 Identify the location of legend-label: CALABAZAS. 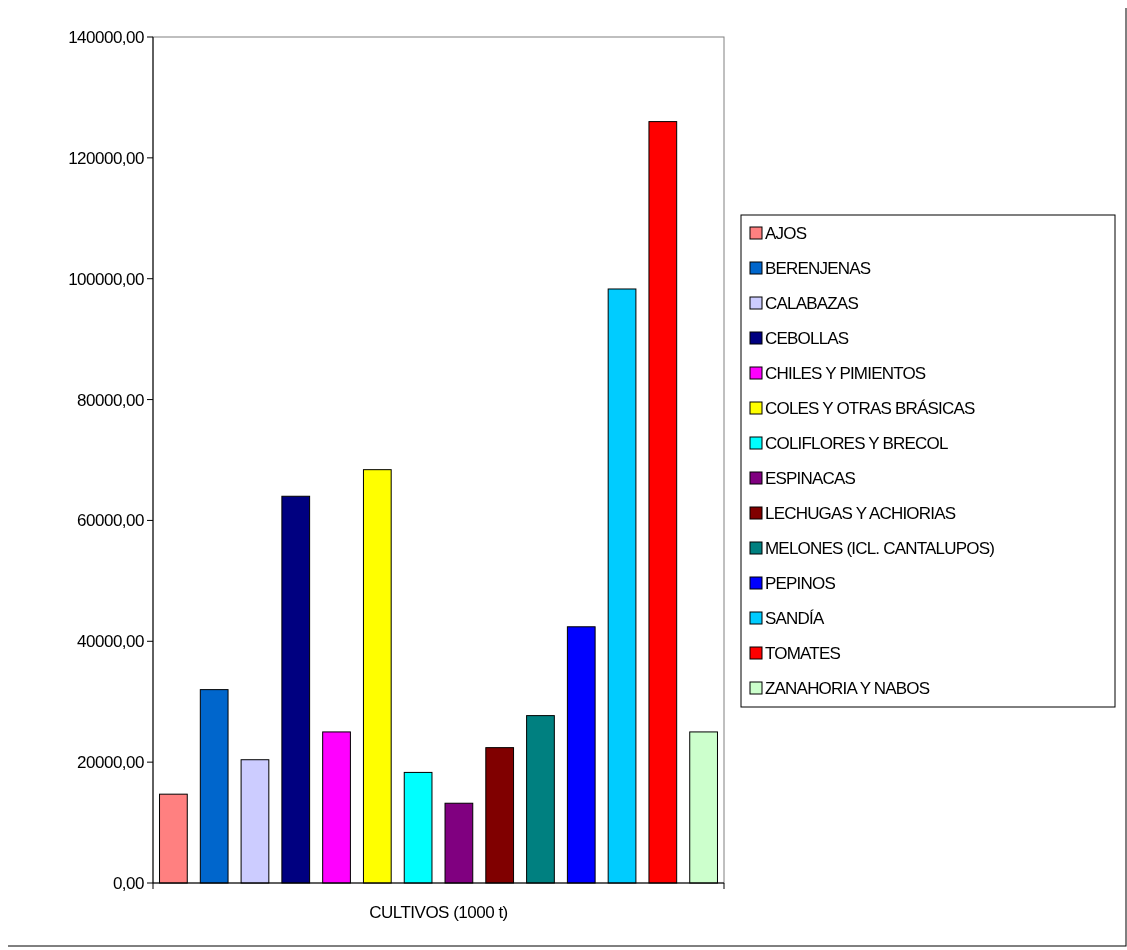
(812, 303).